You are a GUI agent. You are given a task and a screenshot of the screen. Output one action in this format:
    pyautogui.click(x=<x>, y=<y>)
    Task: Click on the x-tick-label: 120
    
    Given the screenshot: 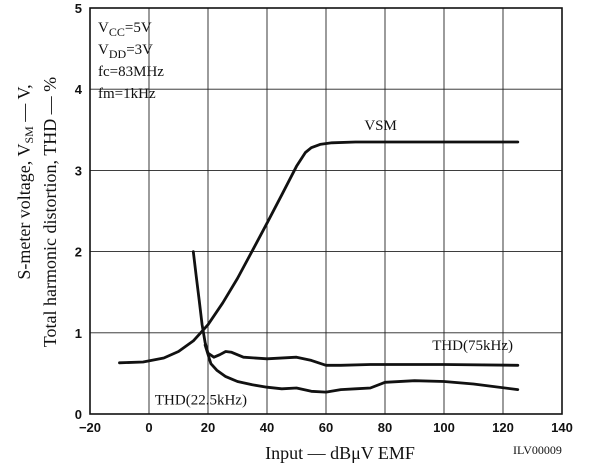 What is the action you would take?
    pyautogui.click(x=503, y=427)
    